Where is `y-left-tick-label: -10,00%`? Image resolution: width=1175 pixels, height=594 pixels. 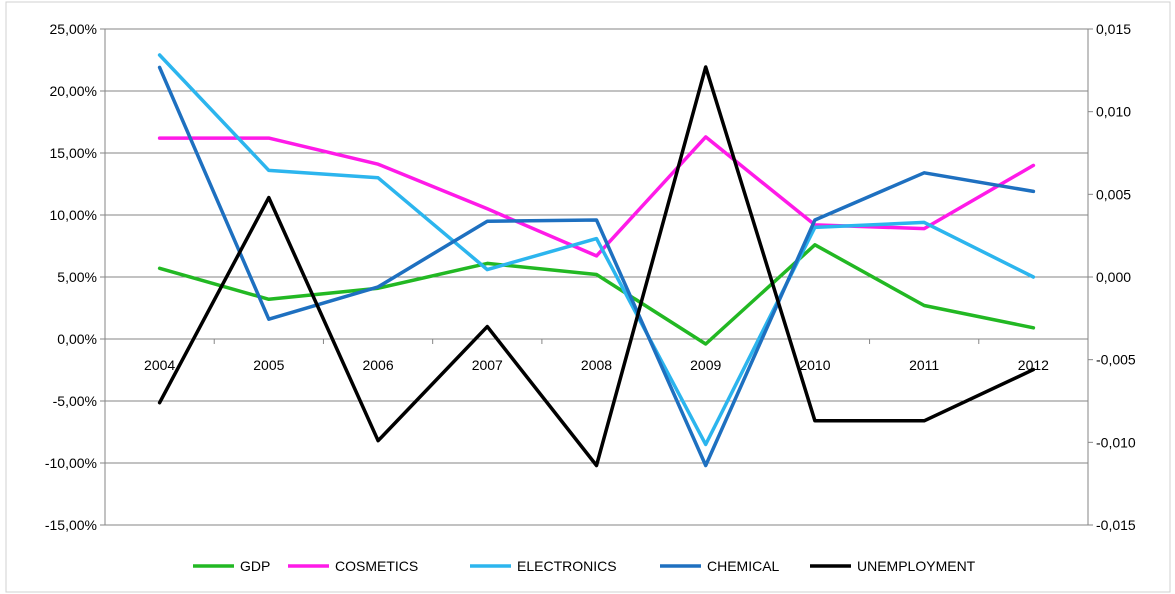
y-left-tick-label: -10,00% is located at coordinates (71, 463).